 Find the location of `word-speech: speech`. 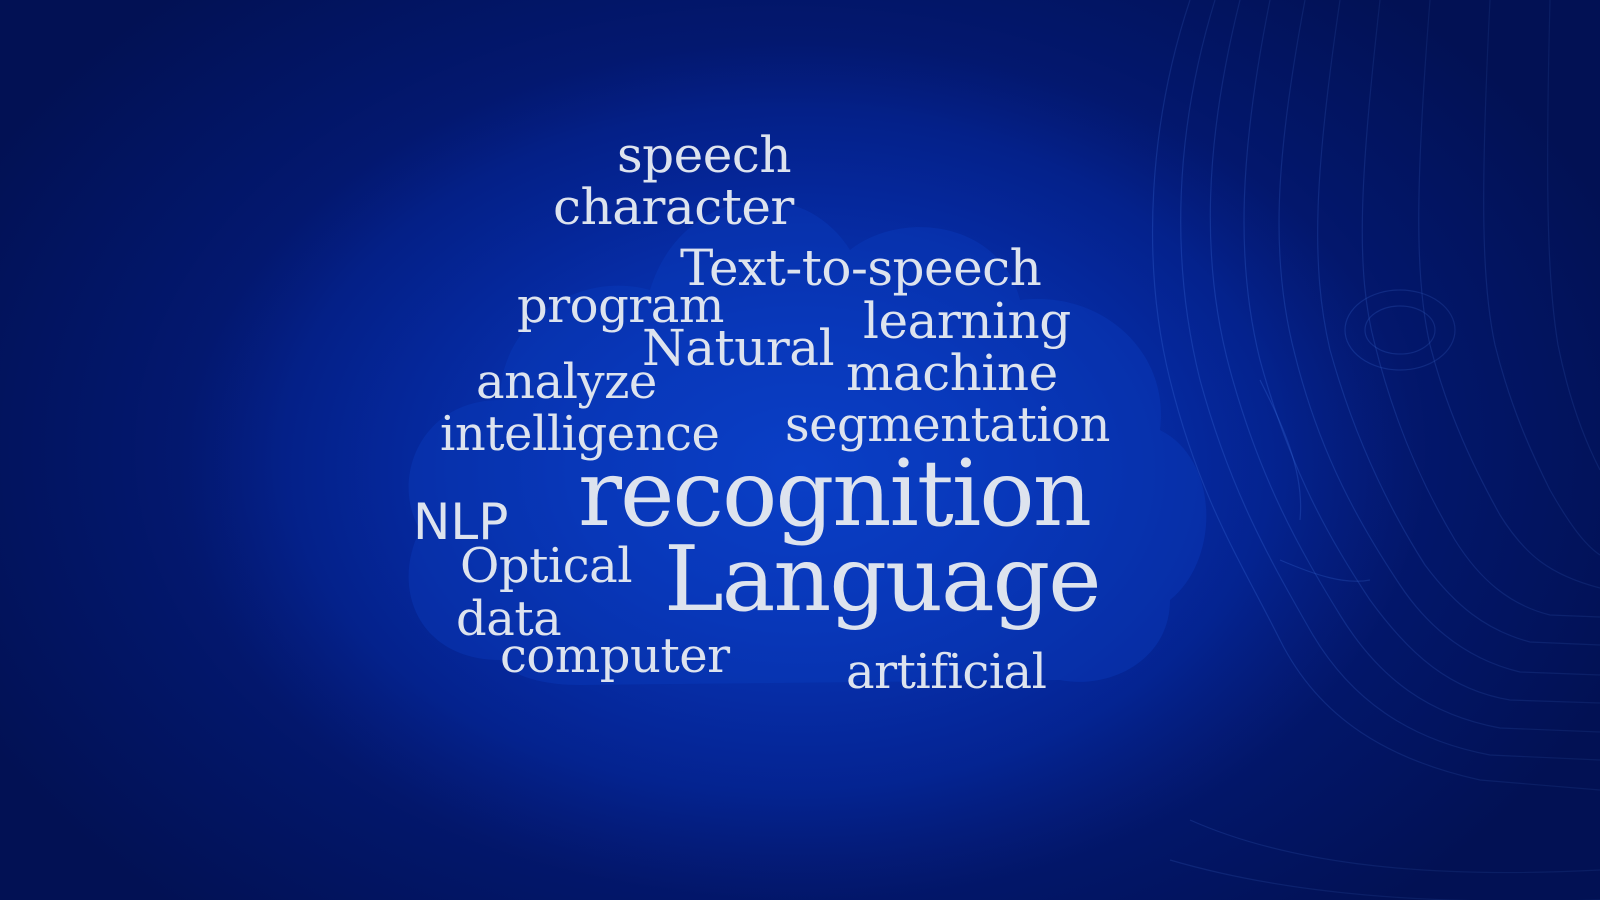

word-speech: speech is located at coordinates (704, 155).